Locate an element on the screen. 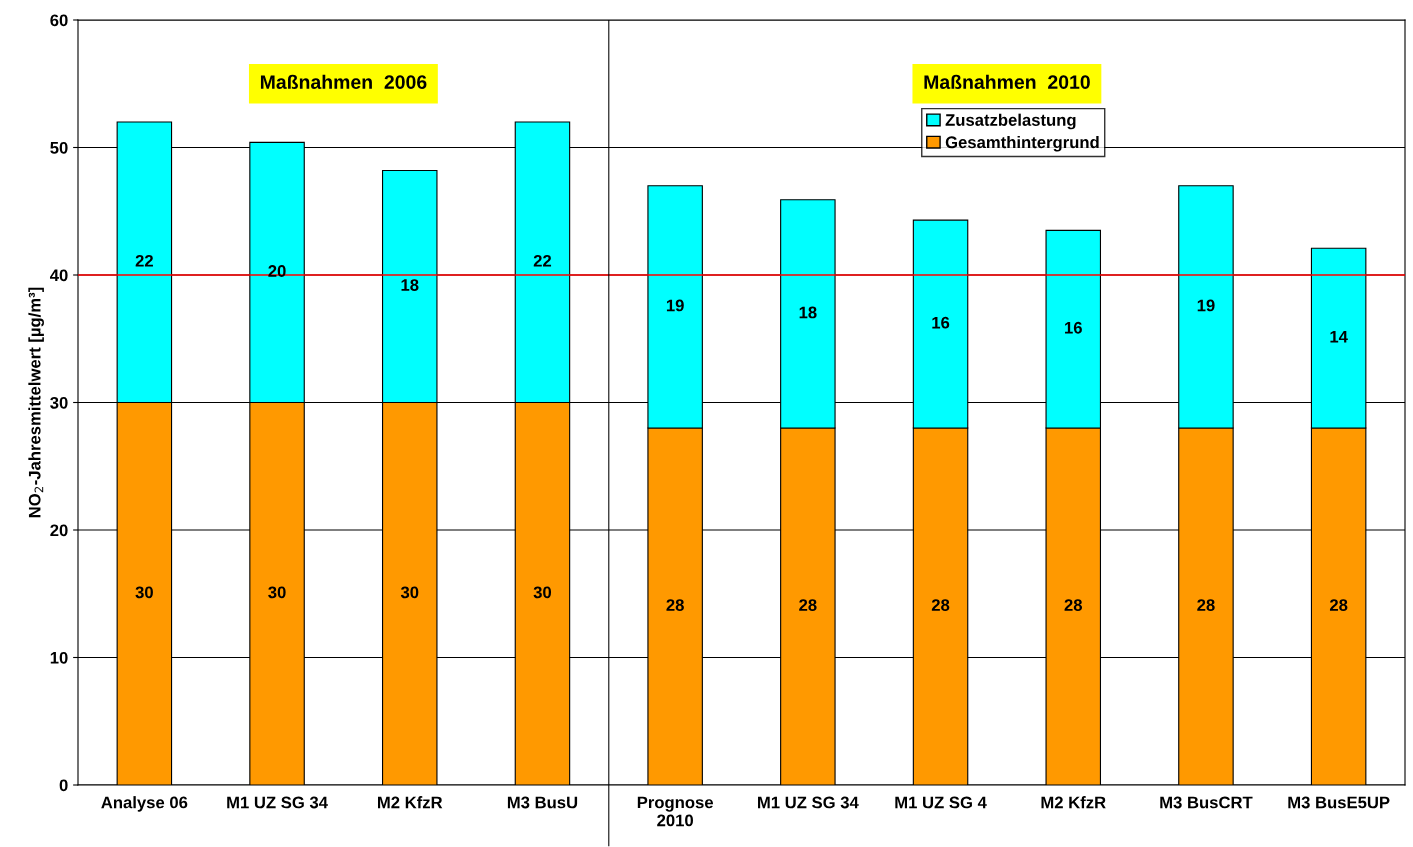 The height and width of the screenshot is (847, 1413). x-tick-label: M3 BusCRT is located at coordinates (1206, 802).